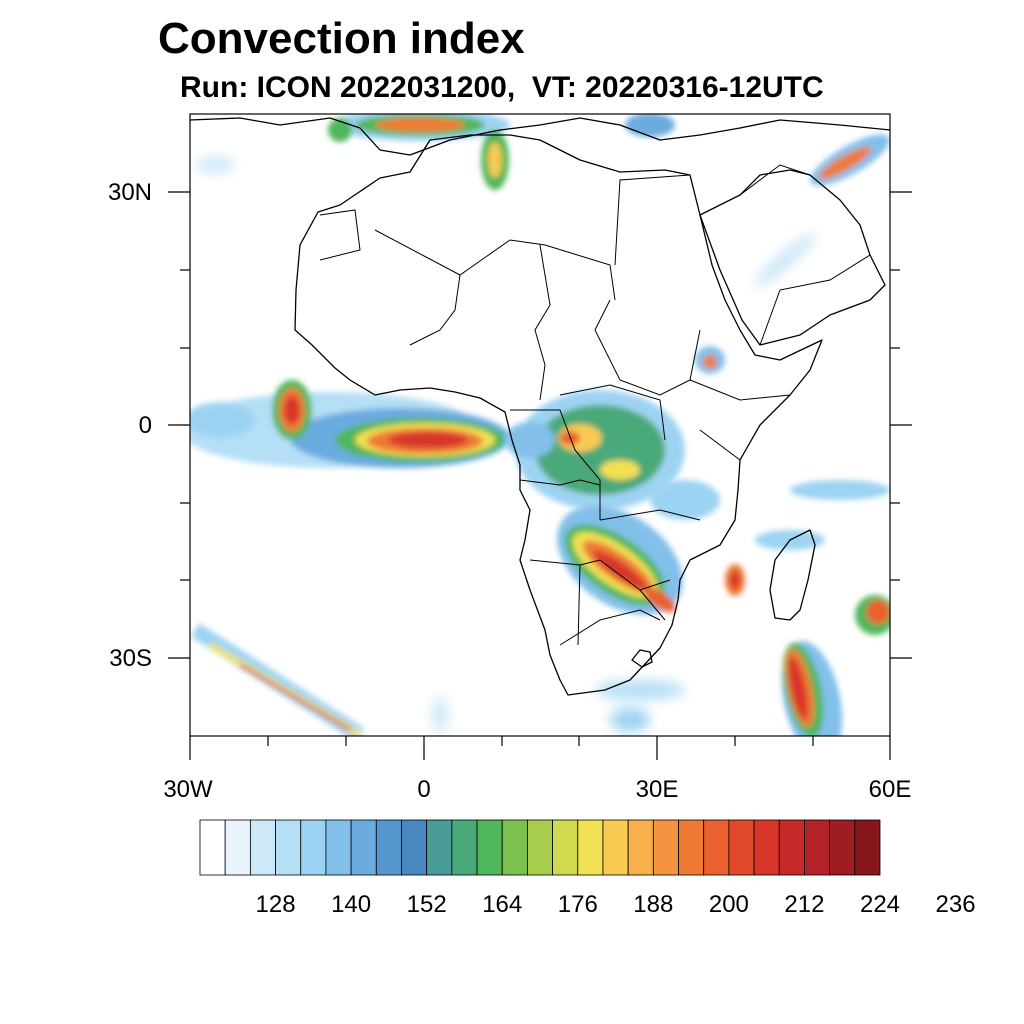 The height and width of the screenshot is (1024, 1024). I want to click on colorbar, so click(540, 847).